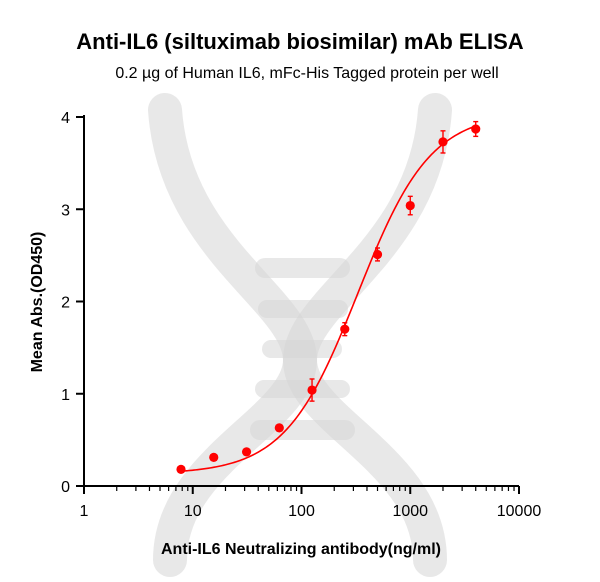 Image resolution: width=600 pixels, height=582 pixels. Describe the element at coordinates (519, 511) in the screenshot. I see `x-tick-label: 10000` at that location.